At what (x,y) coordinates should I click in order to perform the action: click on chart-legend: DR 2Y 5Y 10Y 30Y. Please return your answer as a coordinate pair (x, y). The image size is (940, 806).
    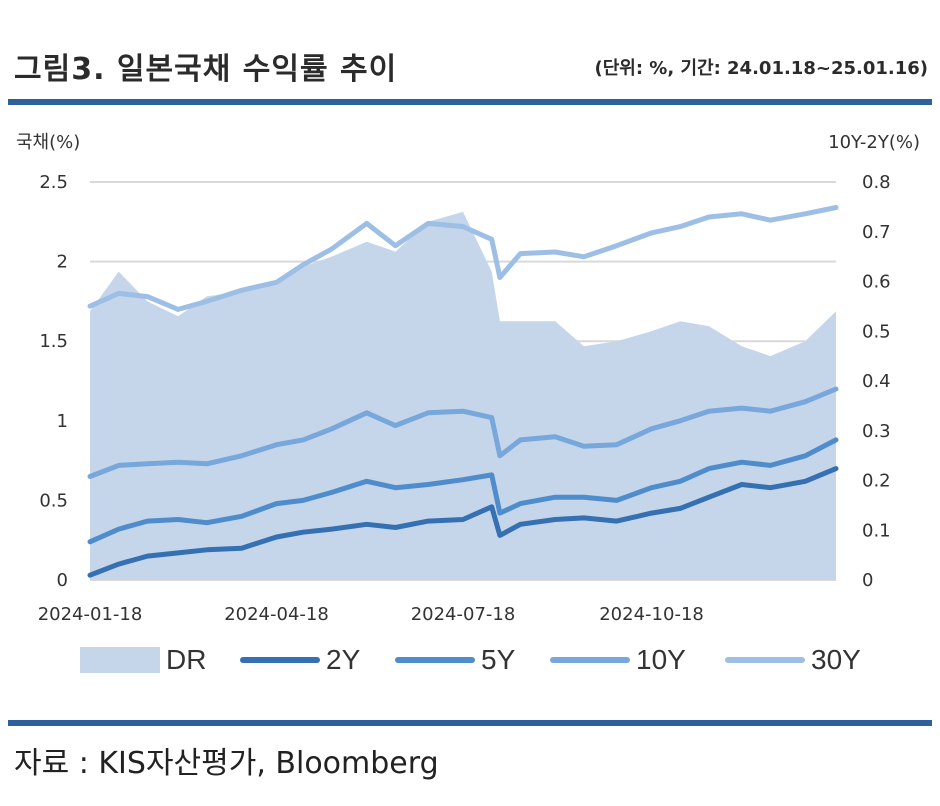
    Looking at the image, I should click on (470, 664).